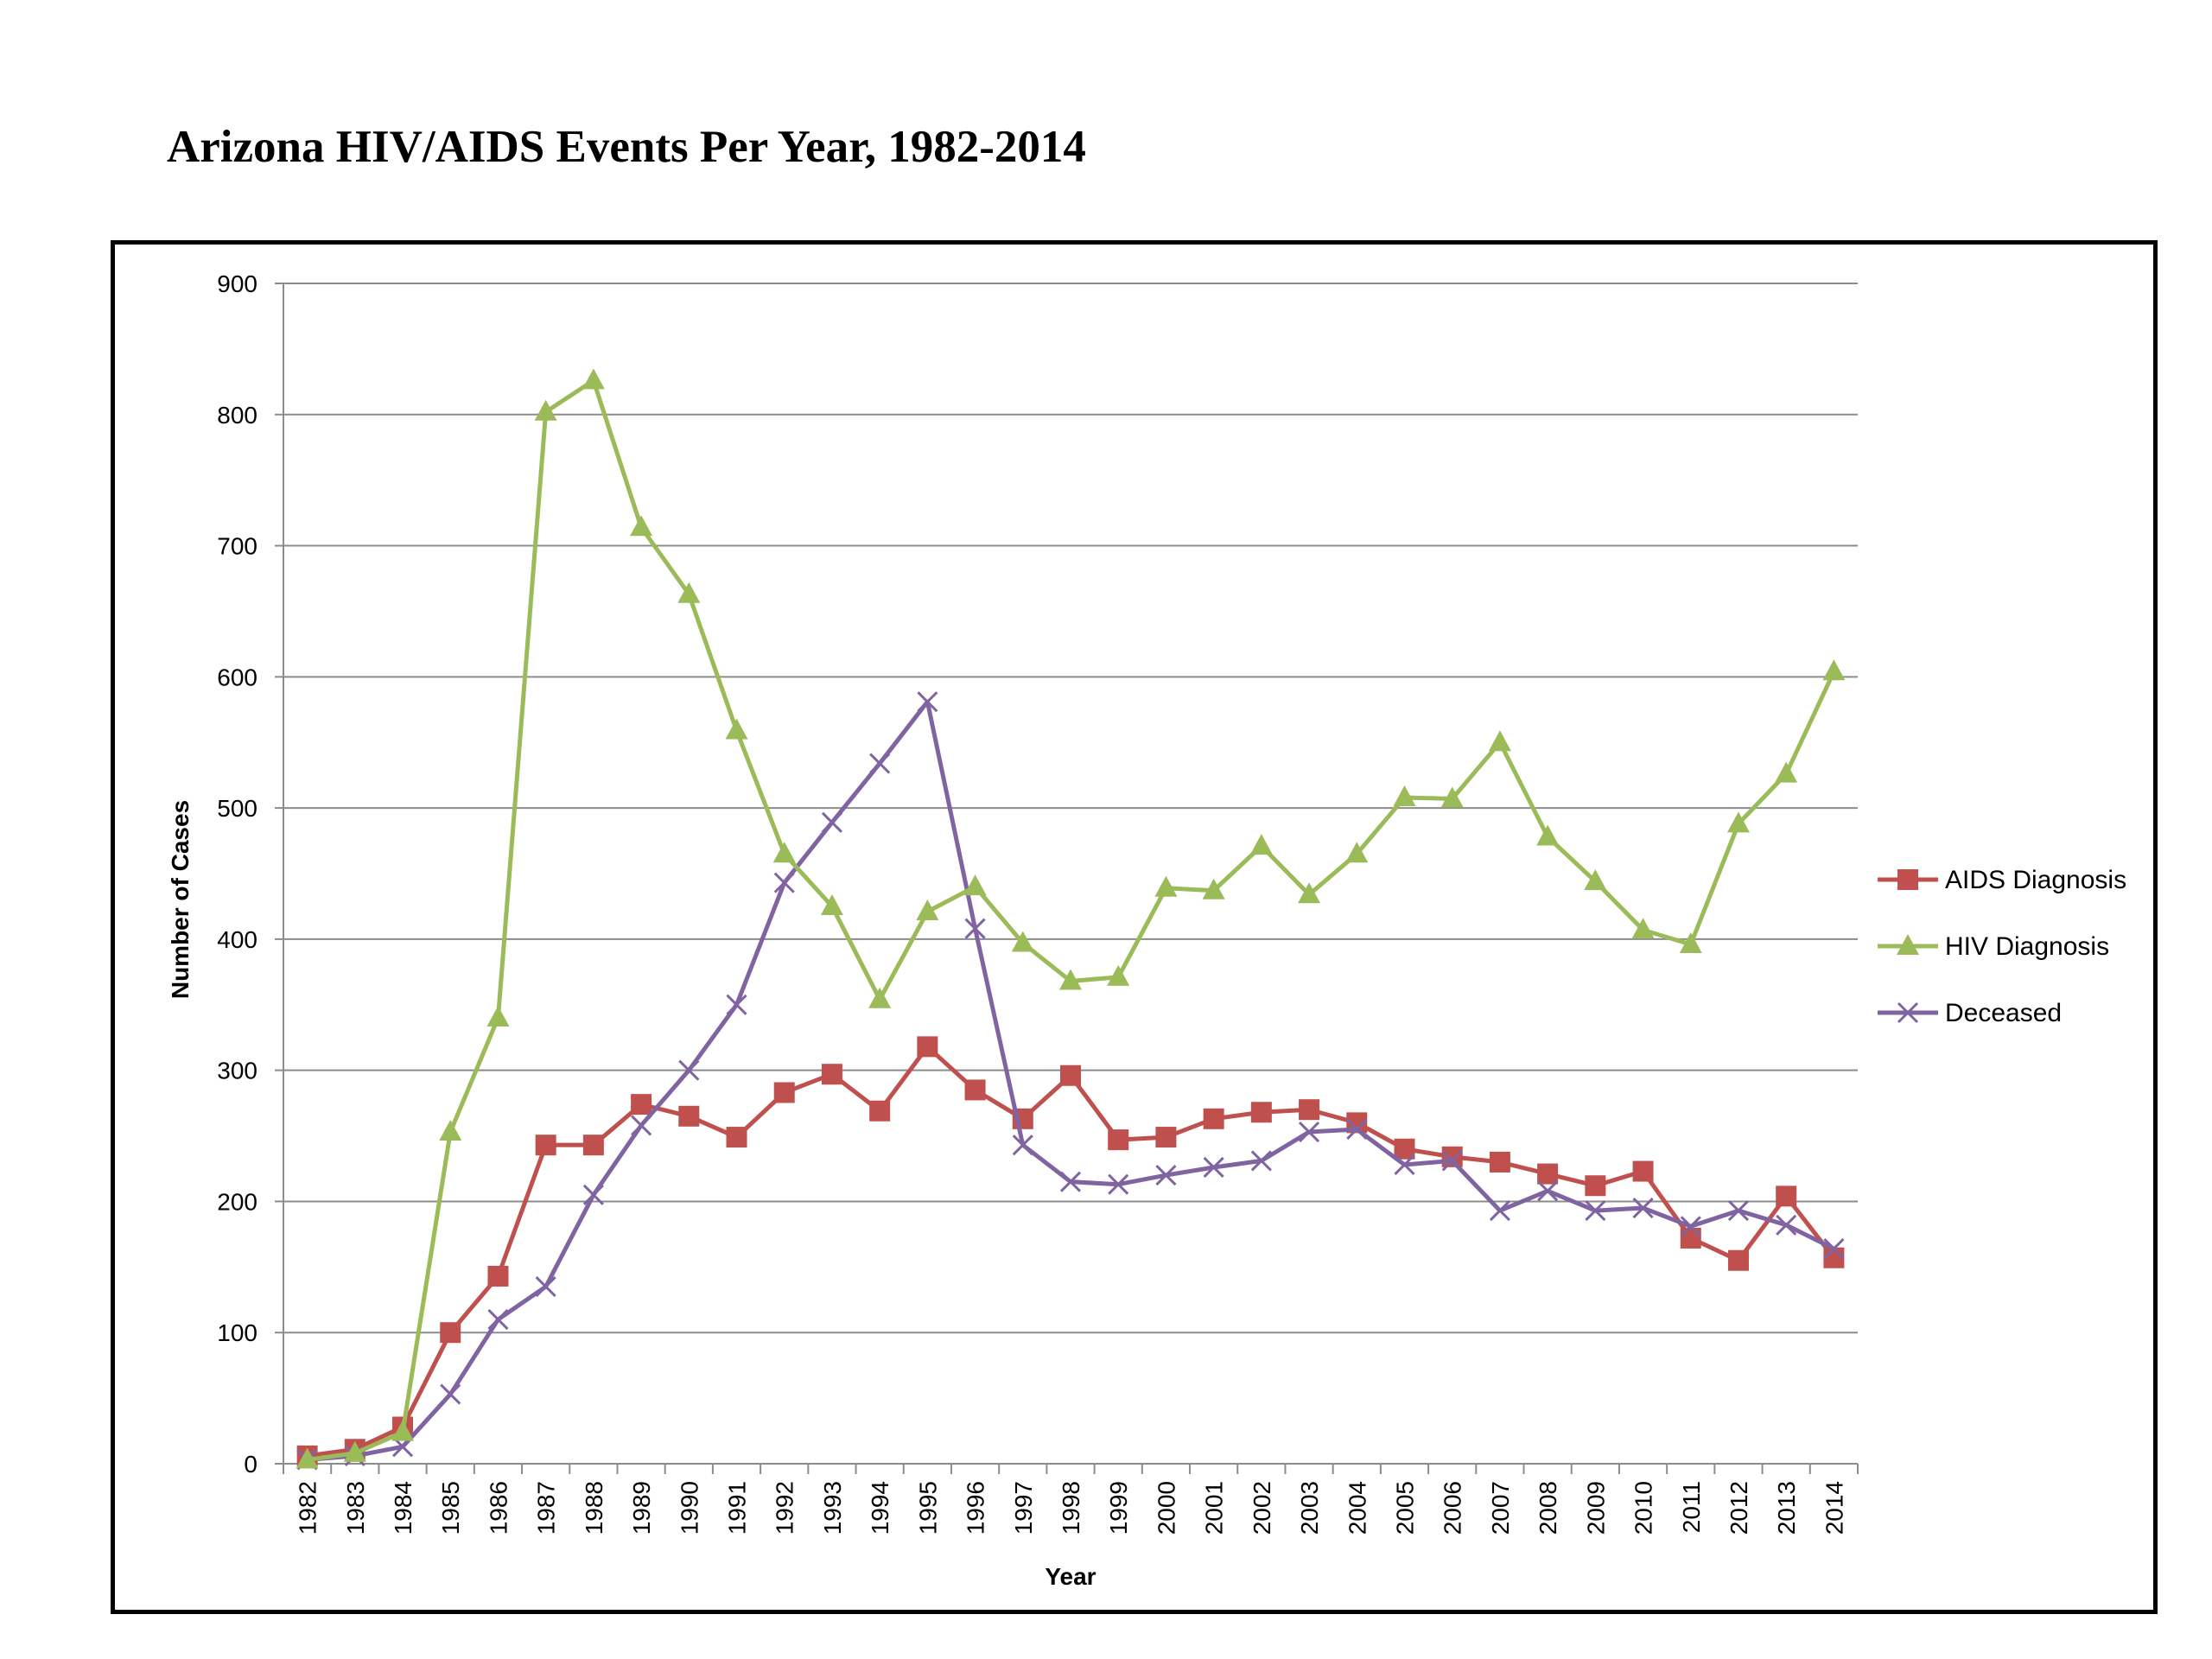 The width and height of the screenshot is (2212, 1659). Describe the element at coordinates (546, 1508) in the screenshot. I see `x-tick-label: 1987` at that location.